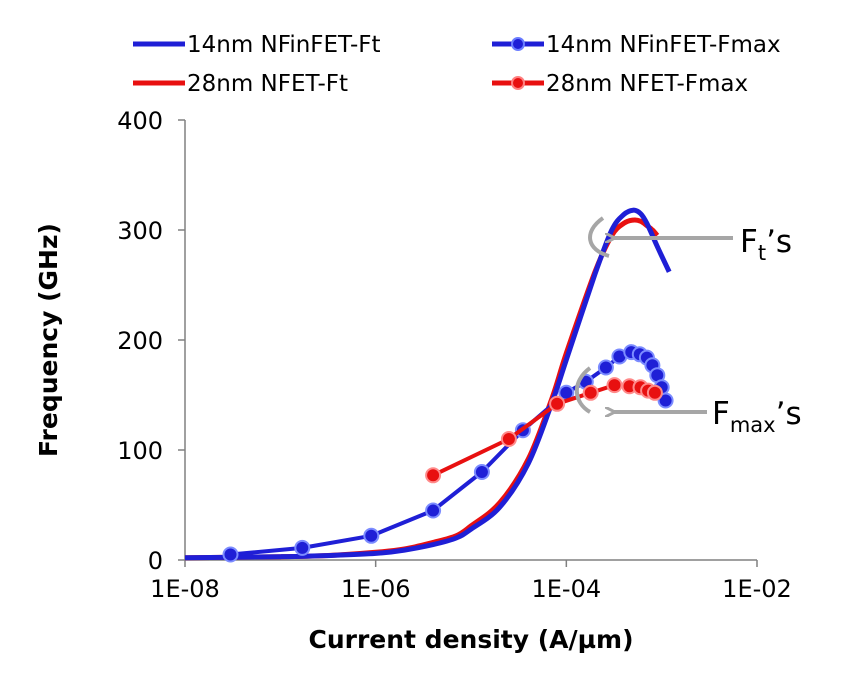 The height and width of the screenshot is (677, 862). Describe the element at coordinates (518, 83) in the screenshot. I see `legend-marker-28nm-fmax` at that location.